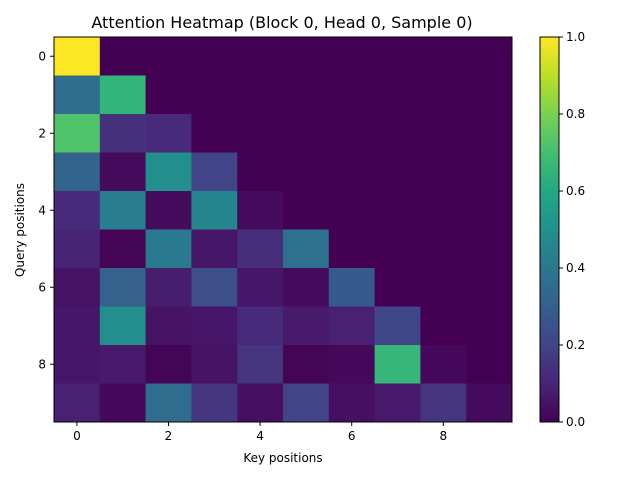  Describe the element at coordinates (42, 210) in the screenshot. I see `y-tick-label: 4` at that location.